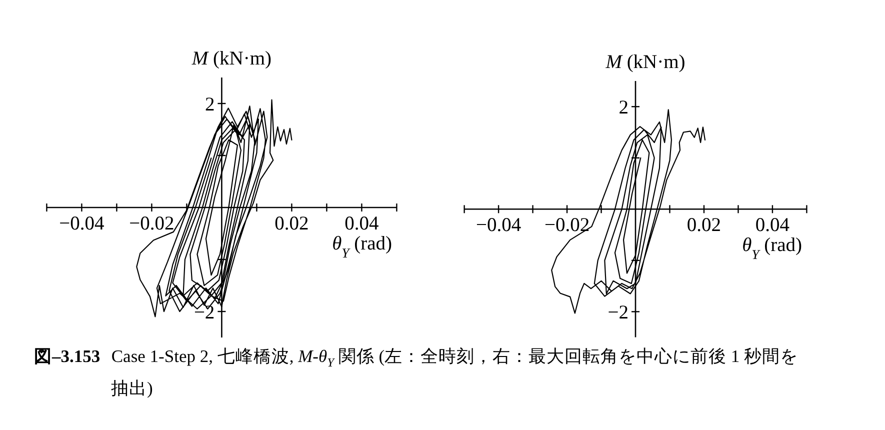  What do you see at coordinates (417, 372) in the screenshot?
I see `annotation: 図–3.153 Case 1-Step 2, 七峰橋波, M-θ$_{Y}$ 関係 (左：全時刻，右：最大回転角を中心に前後 1 秒間を抽出)` at bounding box center [417, 372].